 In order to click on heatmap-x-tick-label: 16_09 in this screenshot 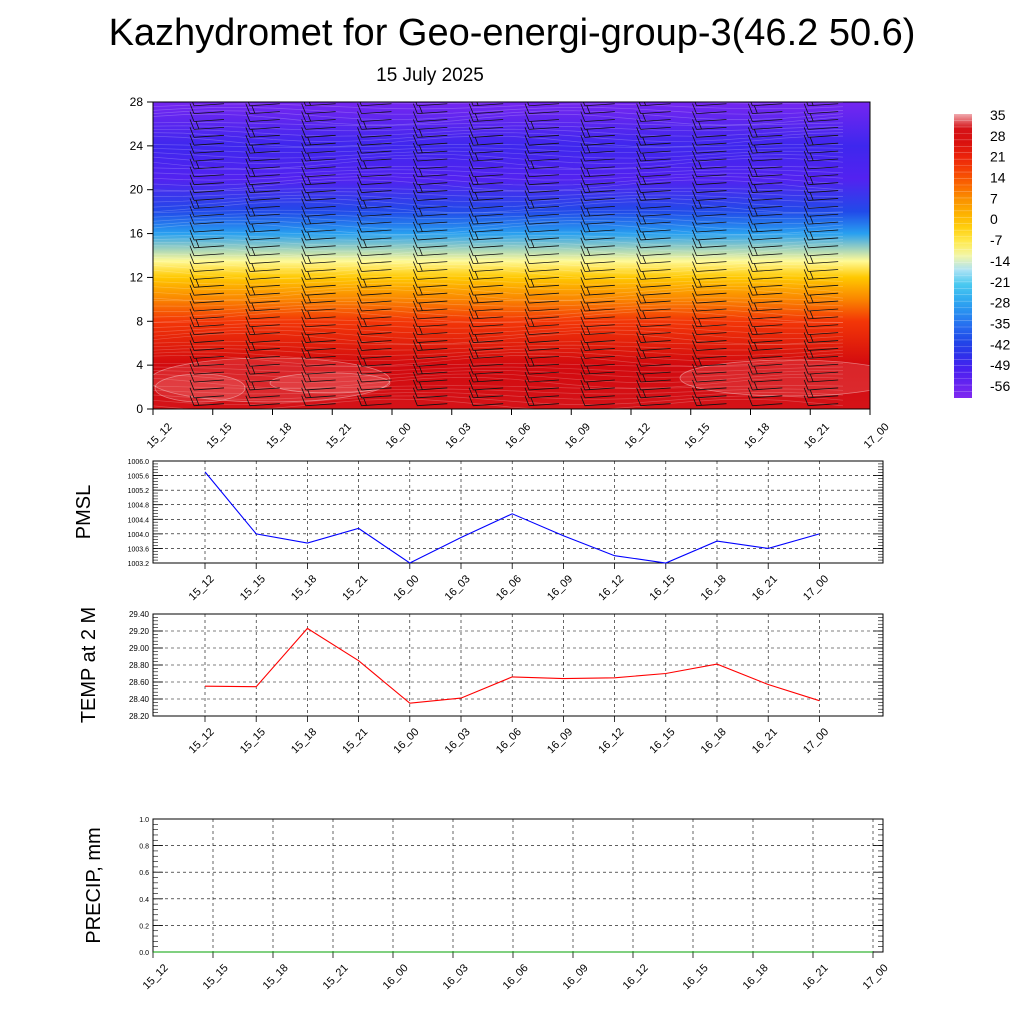, I will do `click(578, 436)`.